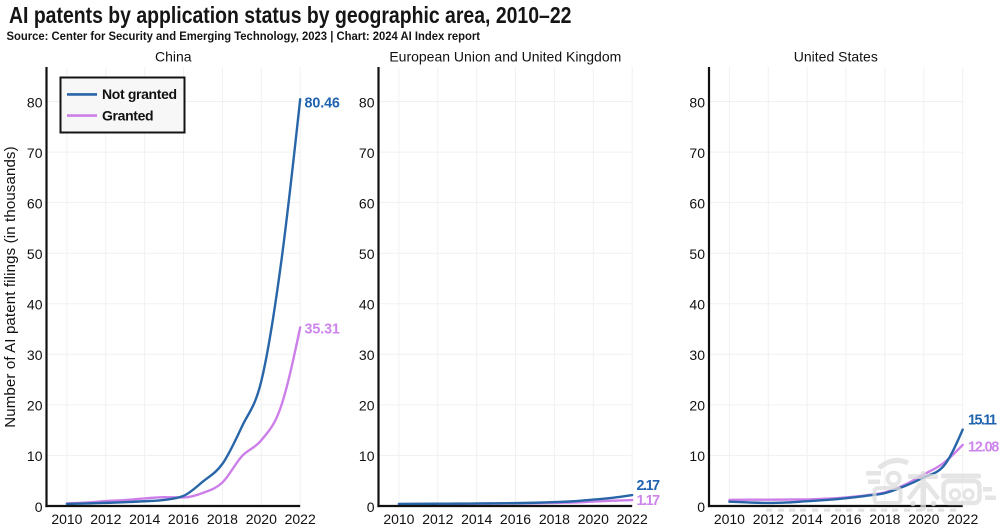 This screenshot has height=530, width=1000. Describe the element at coordinates (322, 104) in the screenshot. I see `svg-text: 80.46` at that location.